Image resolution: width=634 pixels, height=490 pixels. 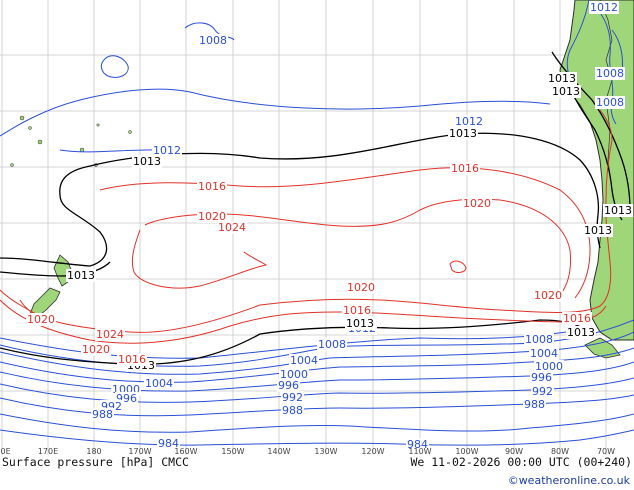 I want to click on map-caption-datetime: We 11-02-2026 00:00 UTC (00+240), so click(x=521, y=462).